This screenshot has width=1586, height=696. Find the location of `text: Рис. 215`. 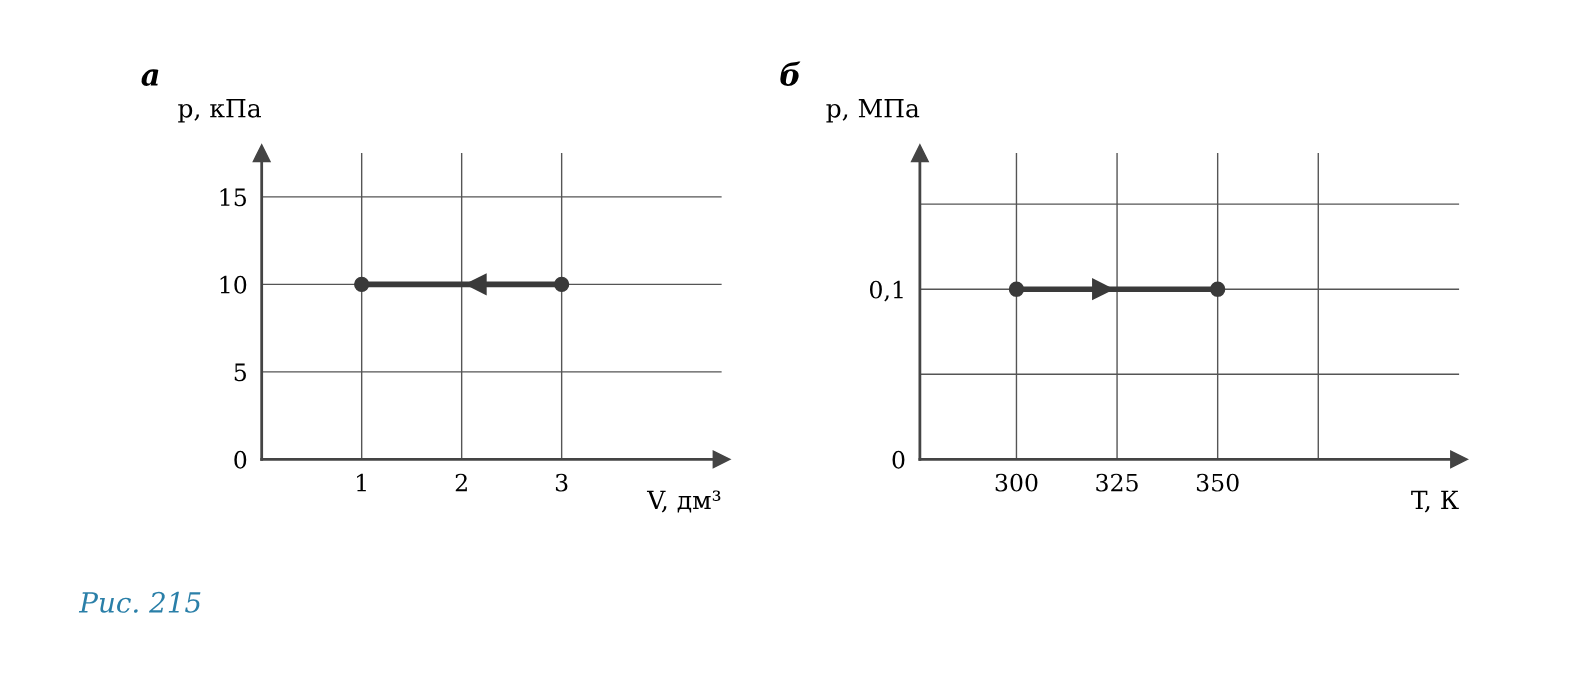

text: Рис. 215 is located at coordinates (139, 602).